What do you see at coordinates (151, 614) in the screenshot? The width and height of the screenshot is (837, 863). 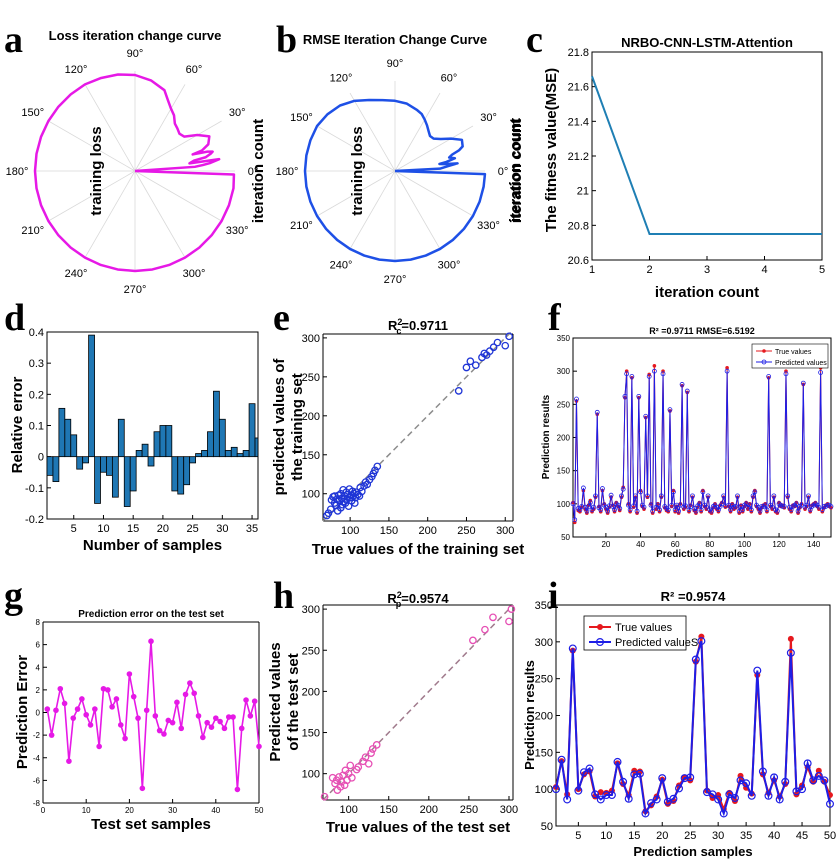 I see `chart-title: Prediction error on the test set` at bounding box center [151, 614].